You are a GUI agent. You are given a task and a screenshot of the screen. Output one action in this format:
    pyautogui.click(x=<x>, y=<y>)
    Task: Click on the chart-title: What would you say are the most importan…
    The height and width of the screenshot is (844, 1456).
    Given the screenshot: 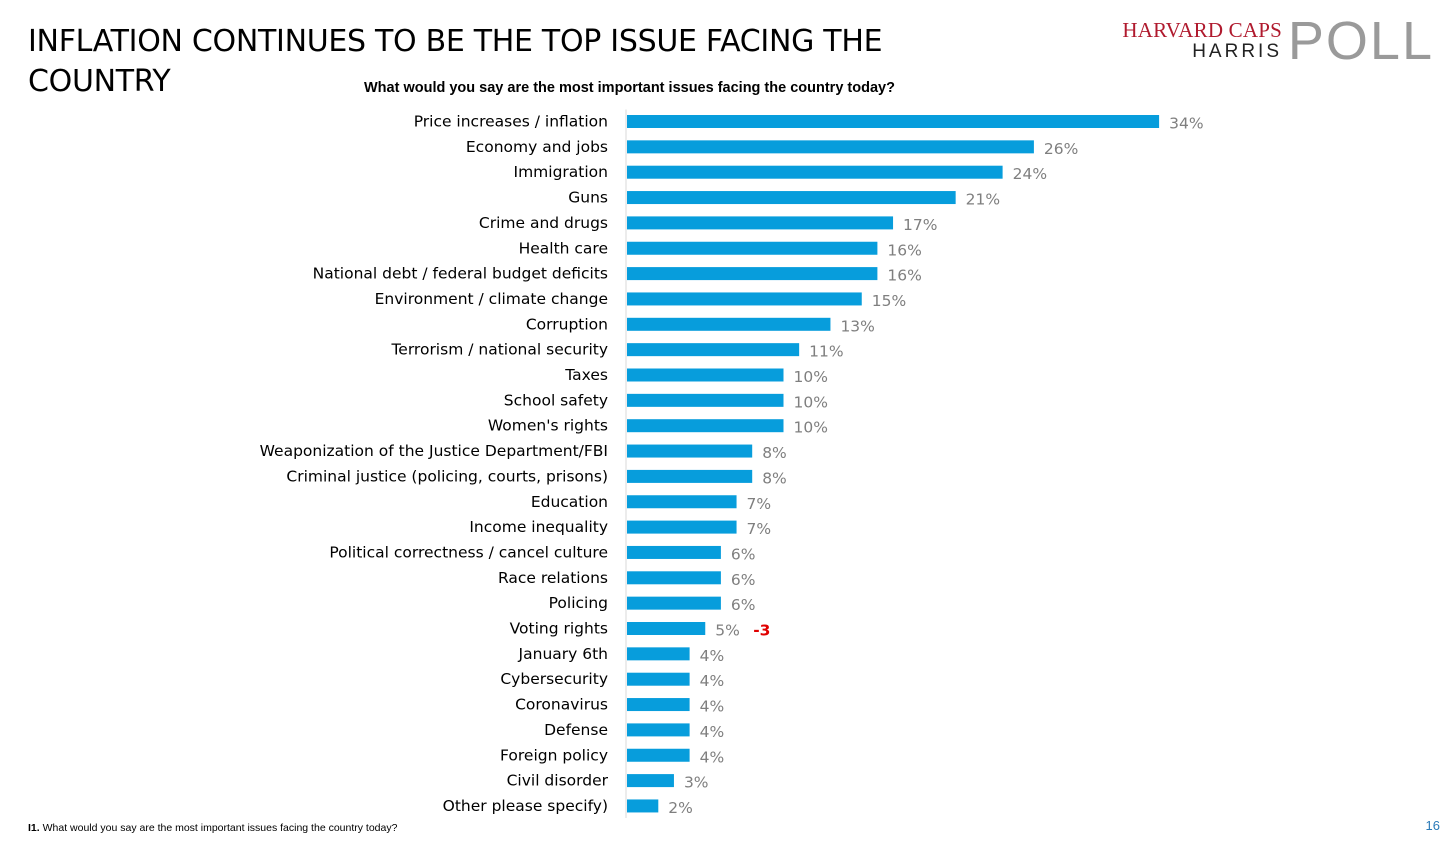 What is the action you would take?
    pyautogui.click(x=629, y=88)
    